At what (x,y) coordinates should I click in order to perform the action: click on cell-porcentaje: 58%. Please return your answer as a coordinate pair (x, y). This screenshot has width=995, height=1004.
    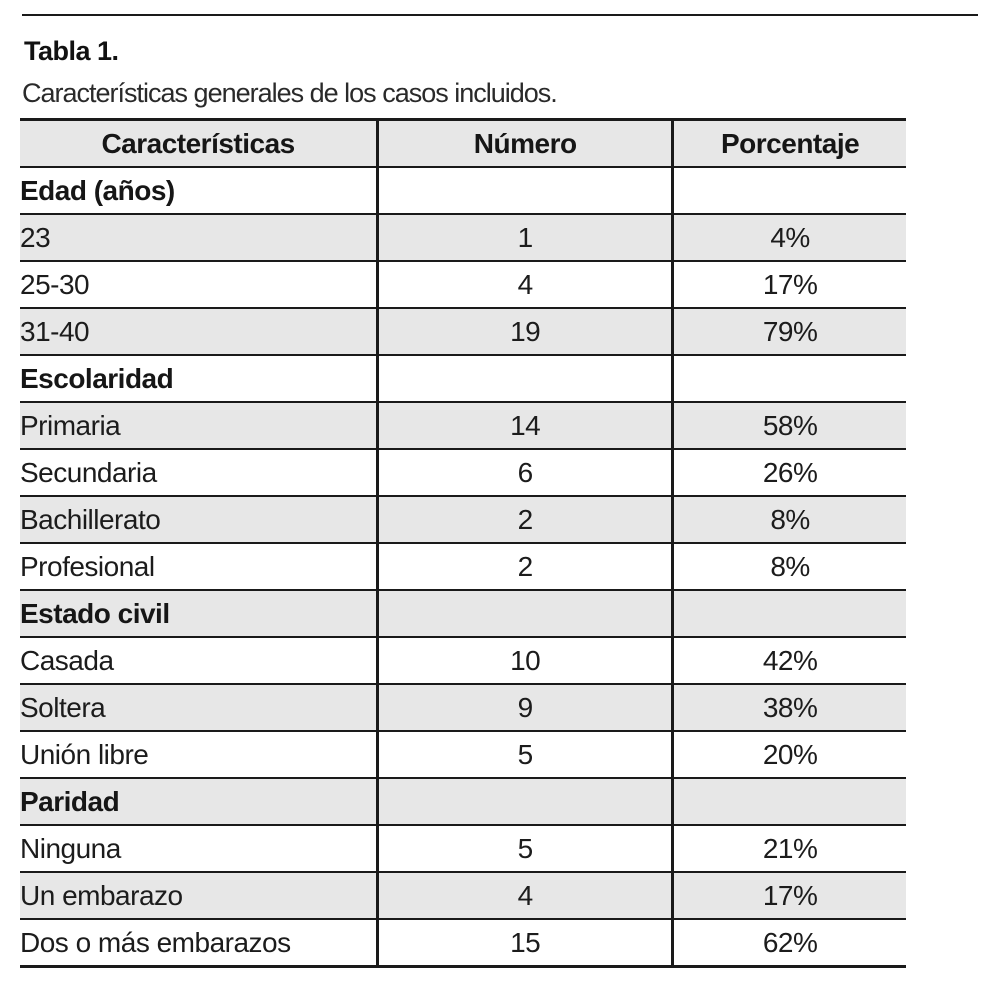
    Looking at the image, I should click on (789, 426).